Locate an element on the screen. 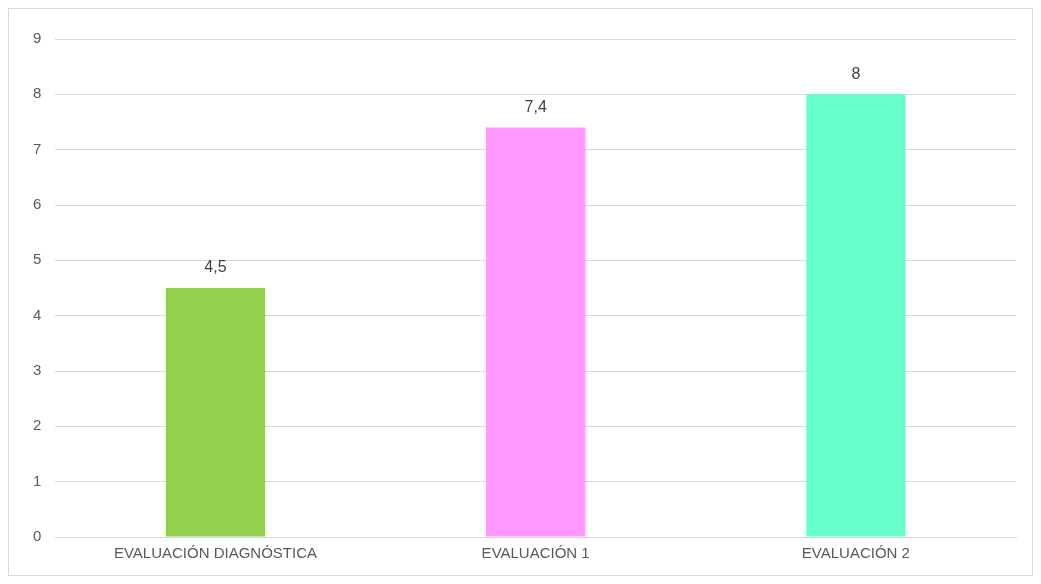 This screenshot has width=1041, height=584. y-tick-label: 7 is located at coordinates (37, 148).